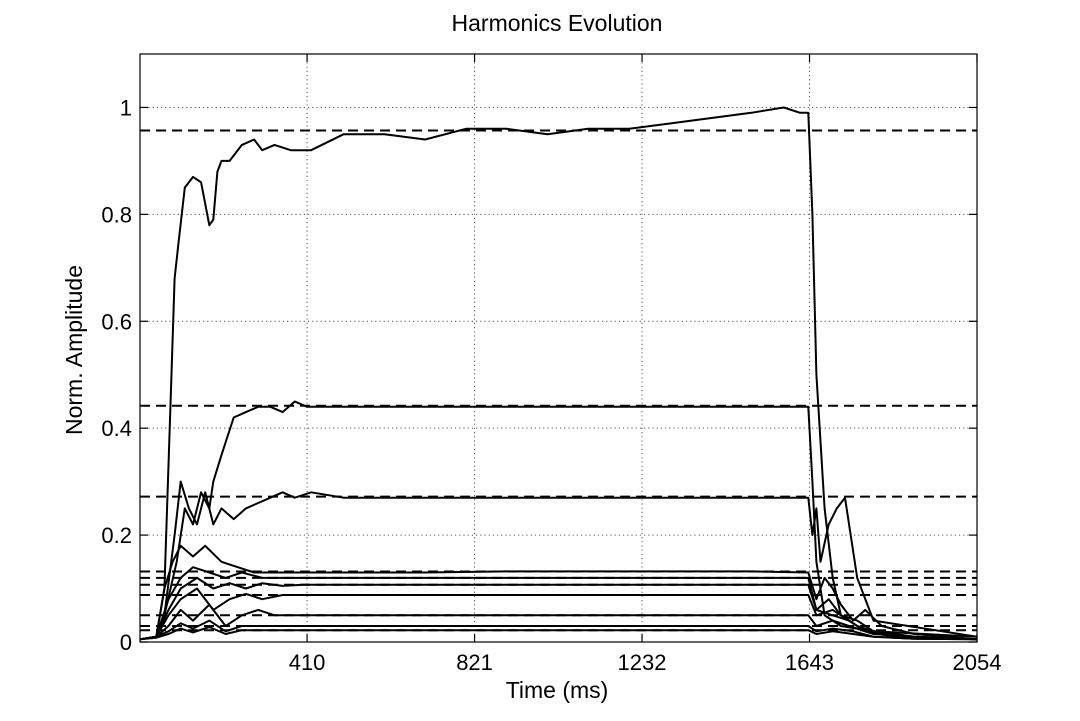  Describe the element at coordinates (126, 107) in the screenshot. I see `y-tick-label: 1` at that location.